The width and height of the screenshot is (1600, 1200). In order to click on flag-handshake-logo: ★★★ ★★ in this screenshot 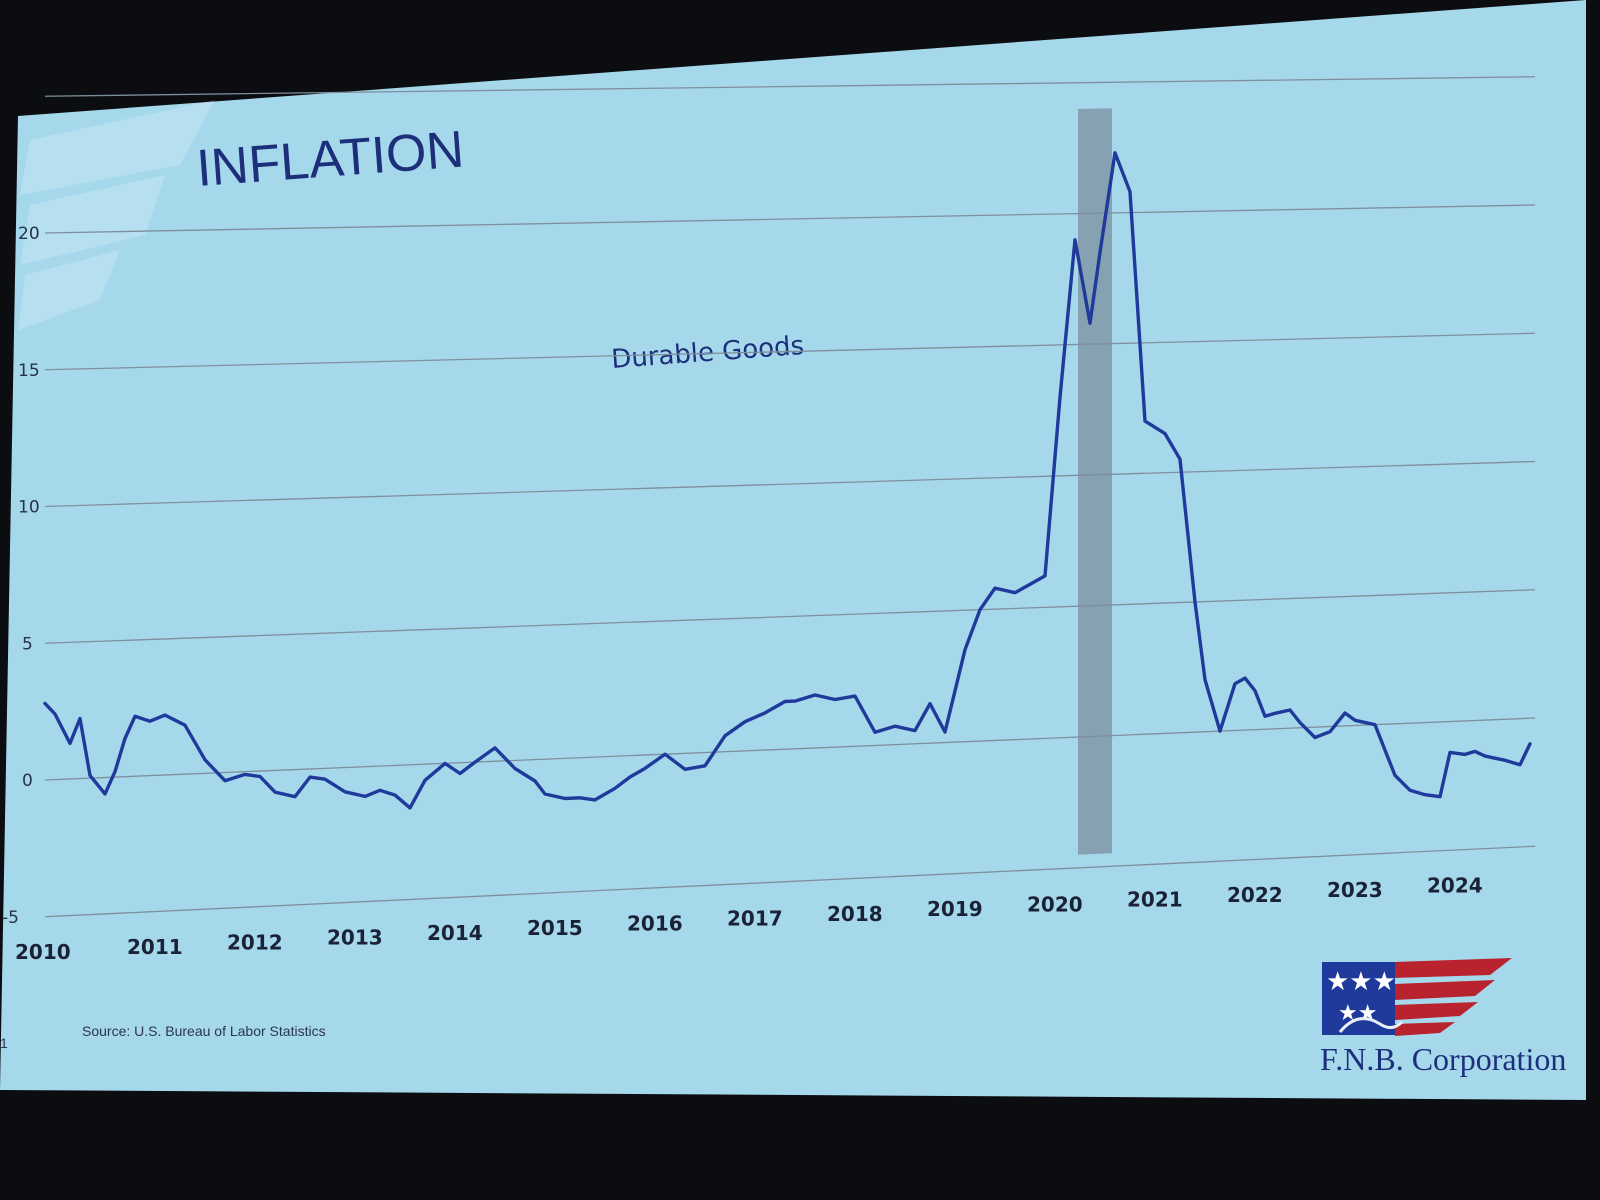, I will do `click(1417, 997)`.